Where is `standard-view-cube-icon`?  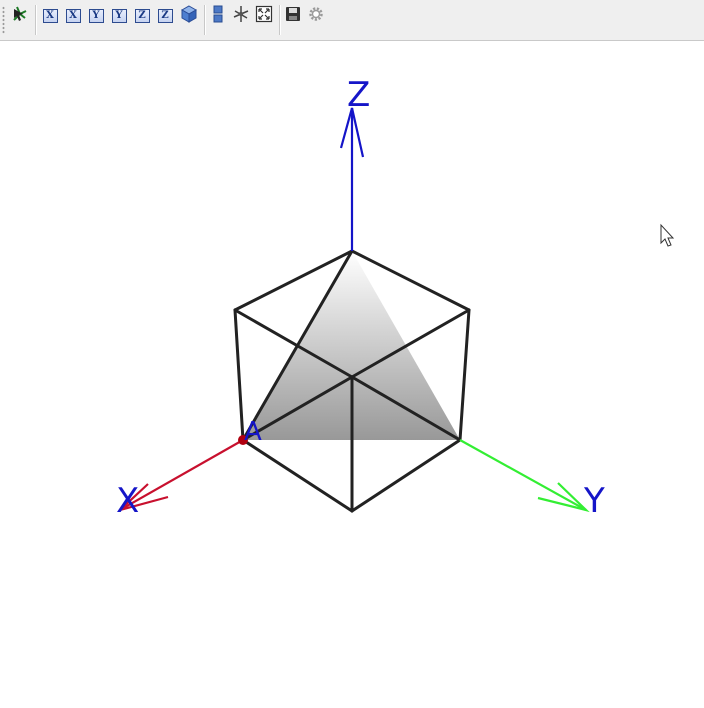
standard-view-cube-icon is located at coordinates (189, 16).